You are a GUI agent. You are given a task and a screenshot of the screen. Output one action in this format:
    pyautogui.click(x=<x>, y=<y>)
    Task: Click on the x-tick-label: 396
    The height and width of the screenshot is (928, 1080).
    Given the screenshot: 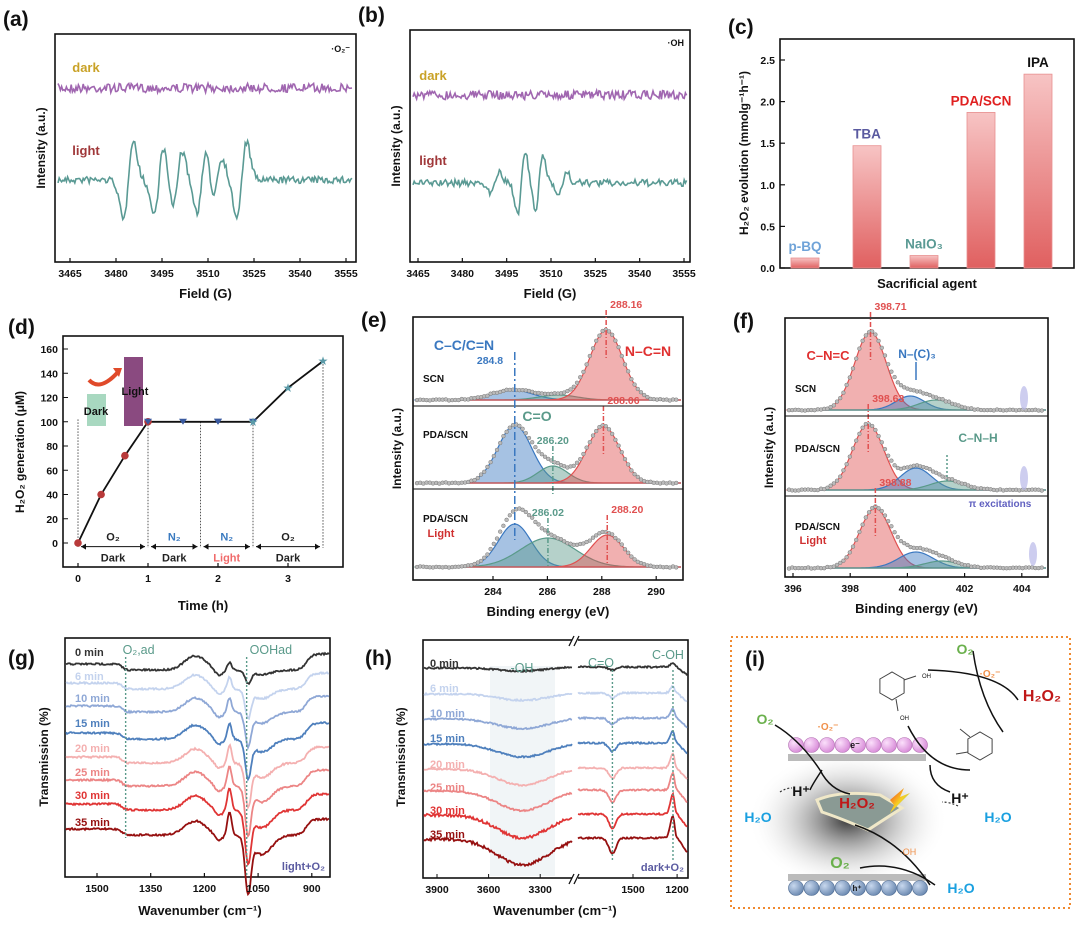 What is the action you would take?
    pyautogui.click(x=793, y=589)
    